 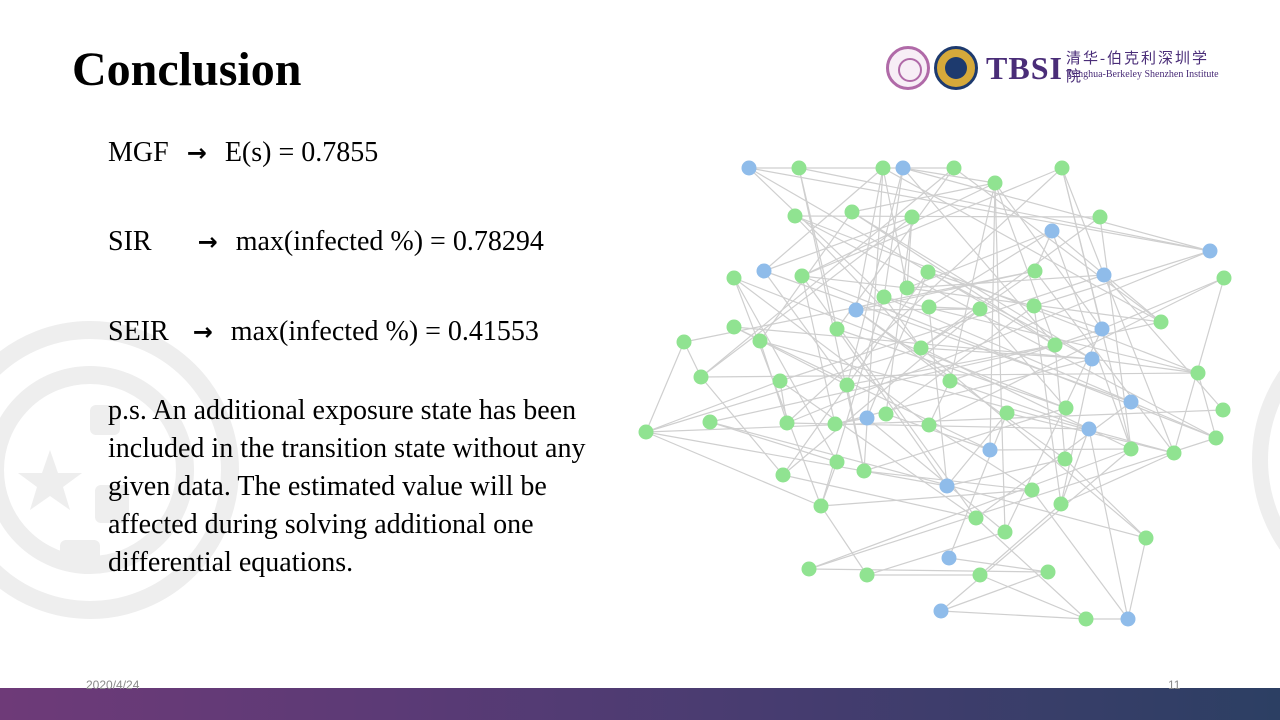 I want to click on footer-bar, so click(x=640, y=704).